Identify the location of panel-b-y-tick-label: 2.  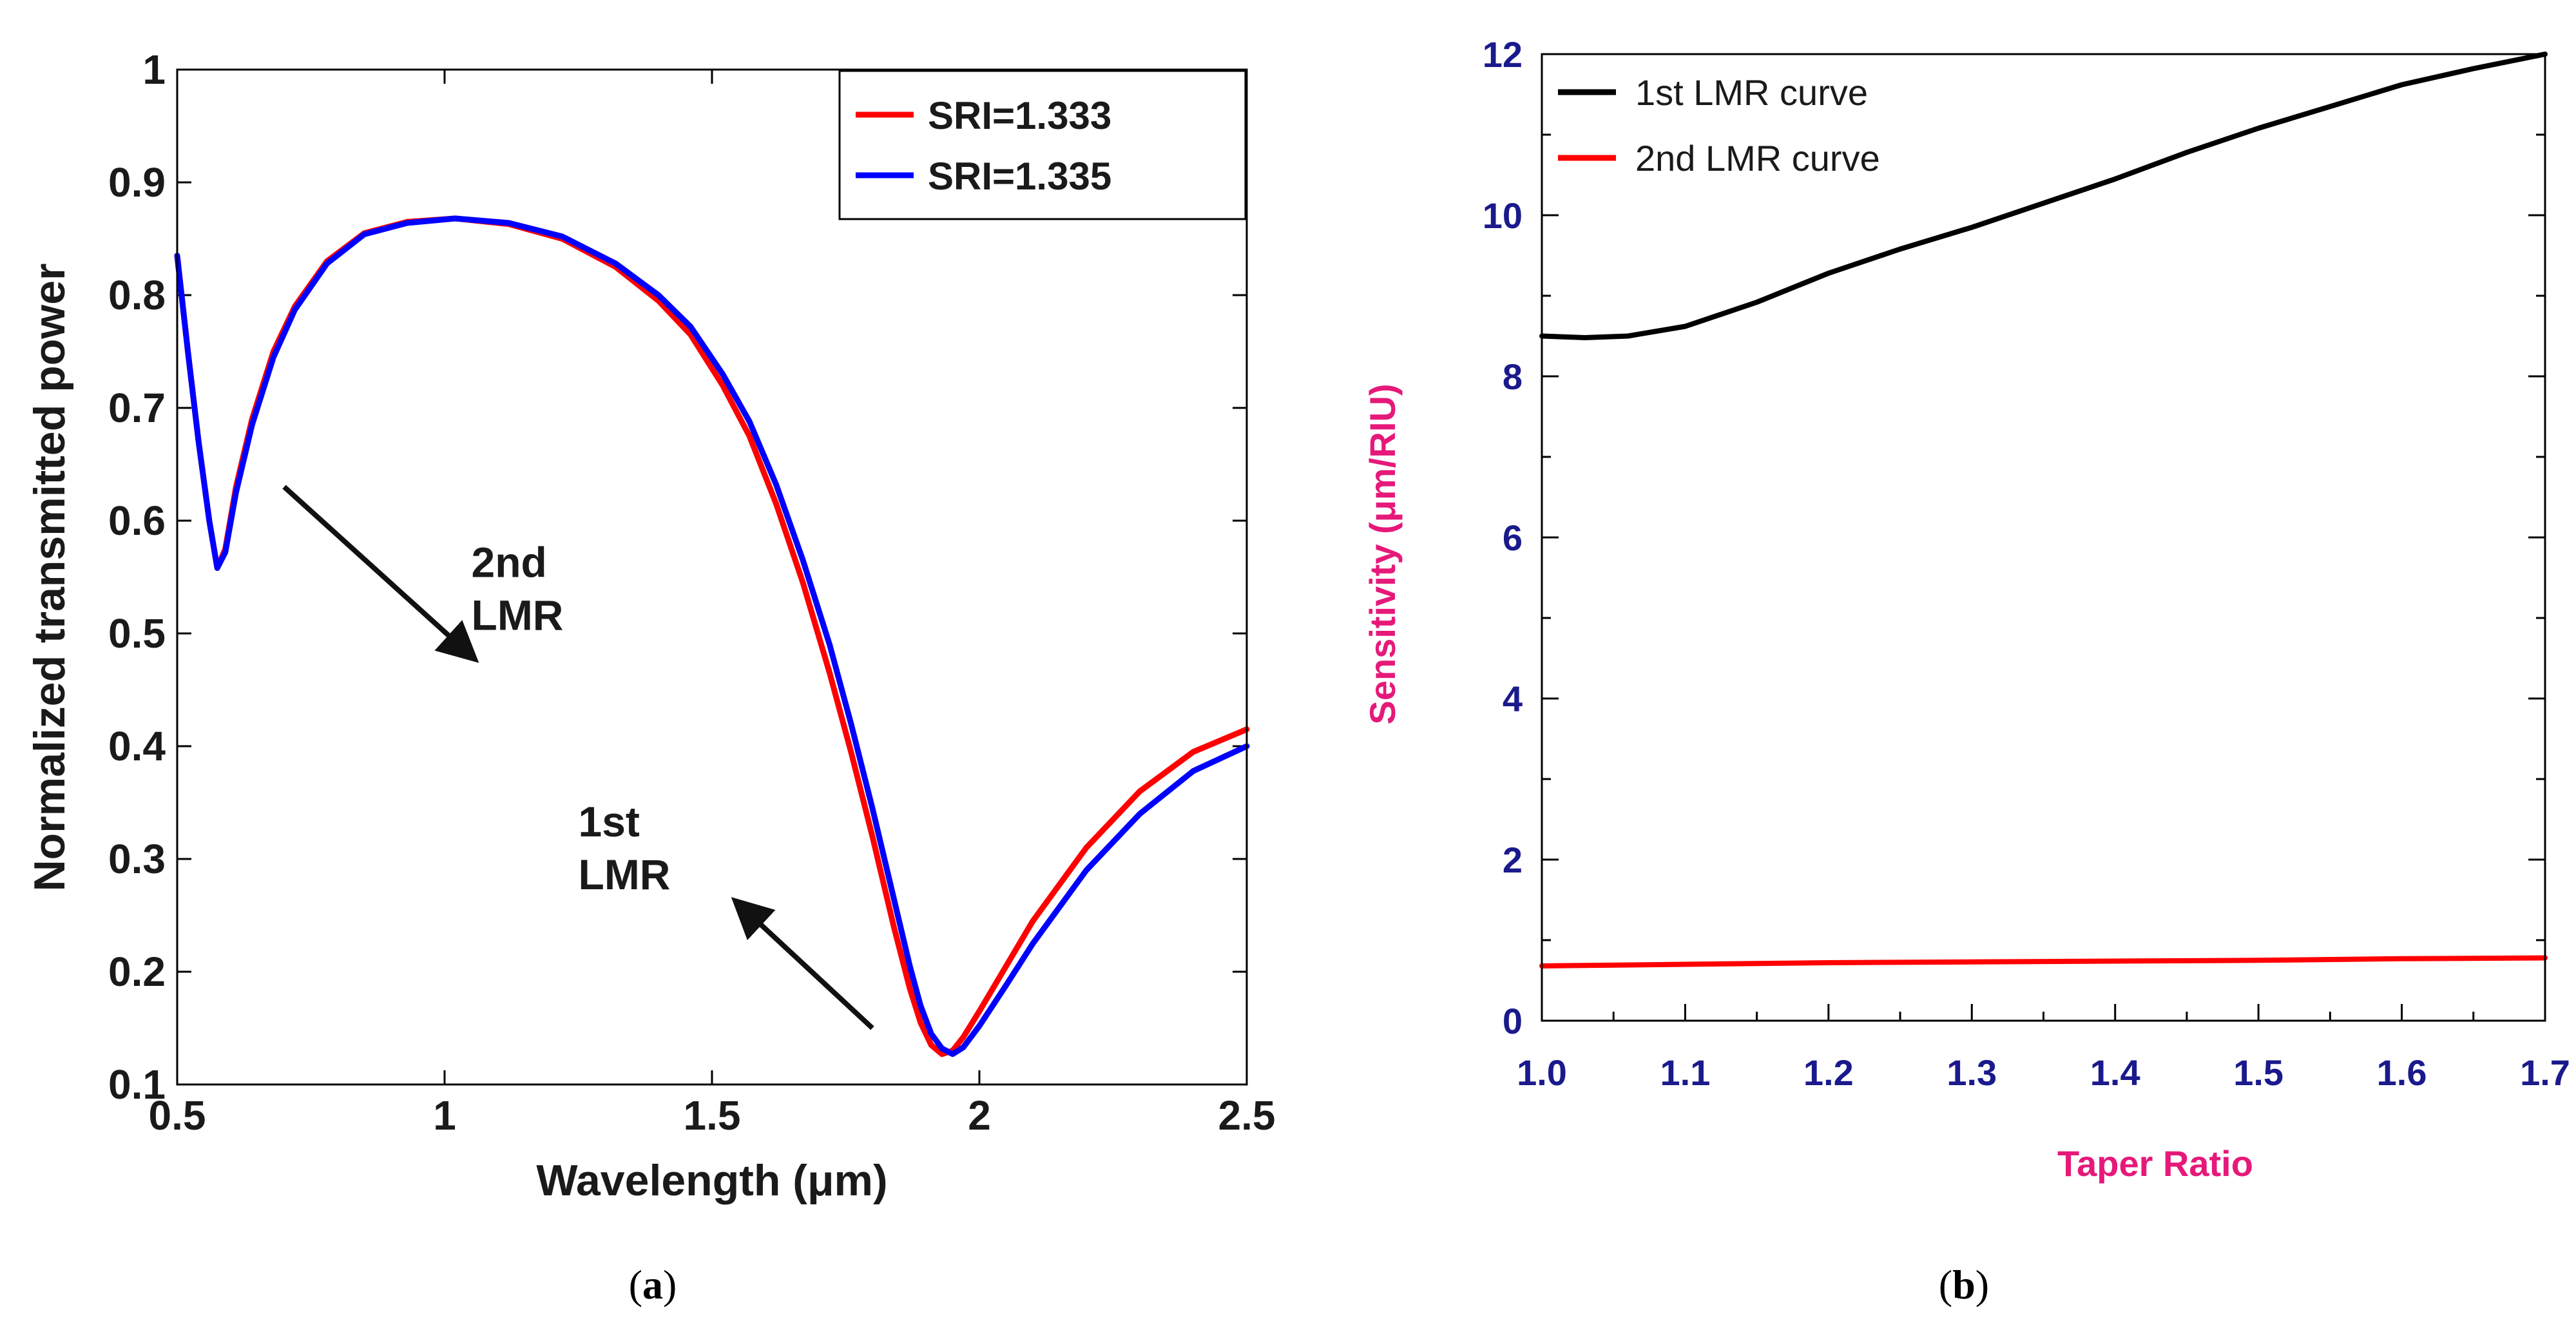
(1513, 860).